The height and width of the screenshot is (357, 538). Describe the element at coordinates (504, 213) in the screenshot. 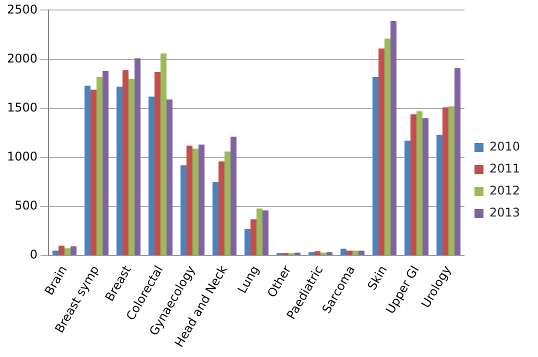

I see `legend-label: 2013` at that location.